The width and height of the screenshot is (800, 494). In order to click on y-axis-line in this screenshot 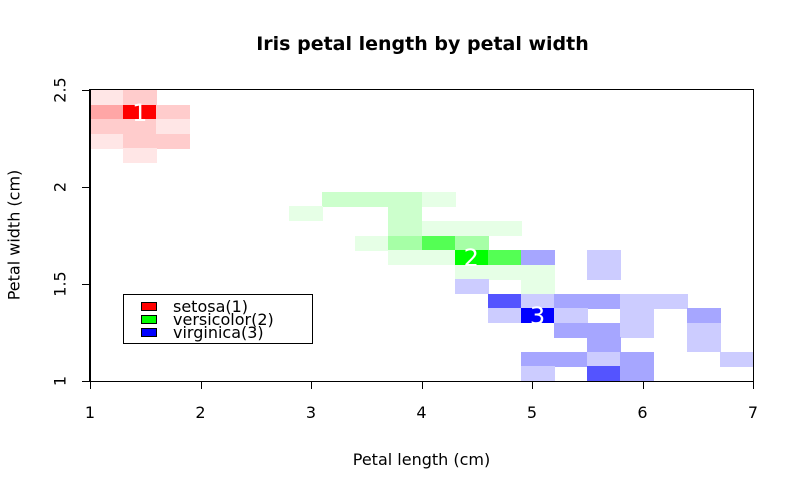, I will do `click(91, 235)`.